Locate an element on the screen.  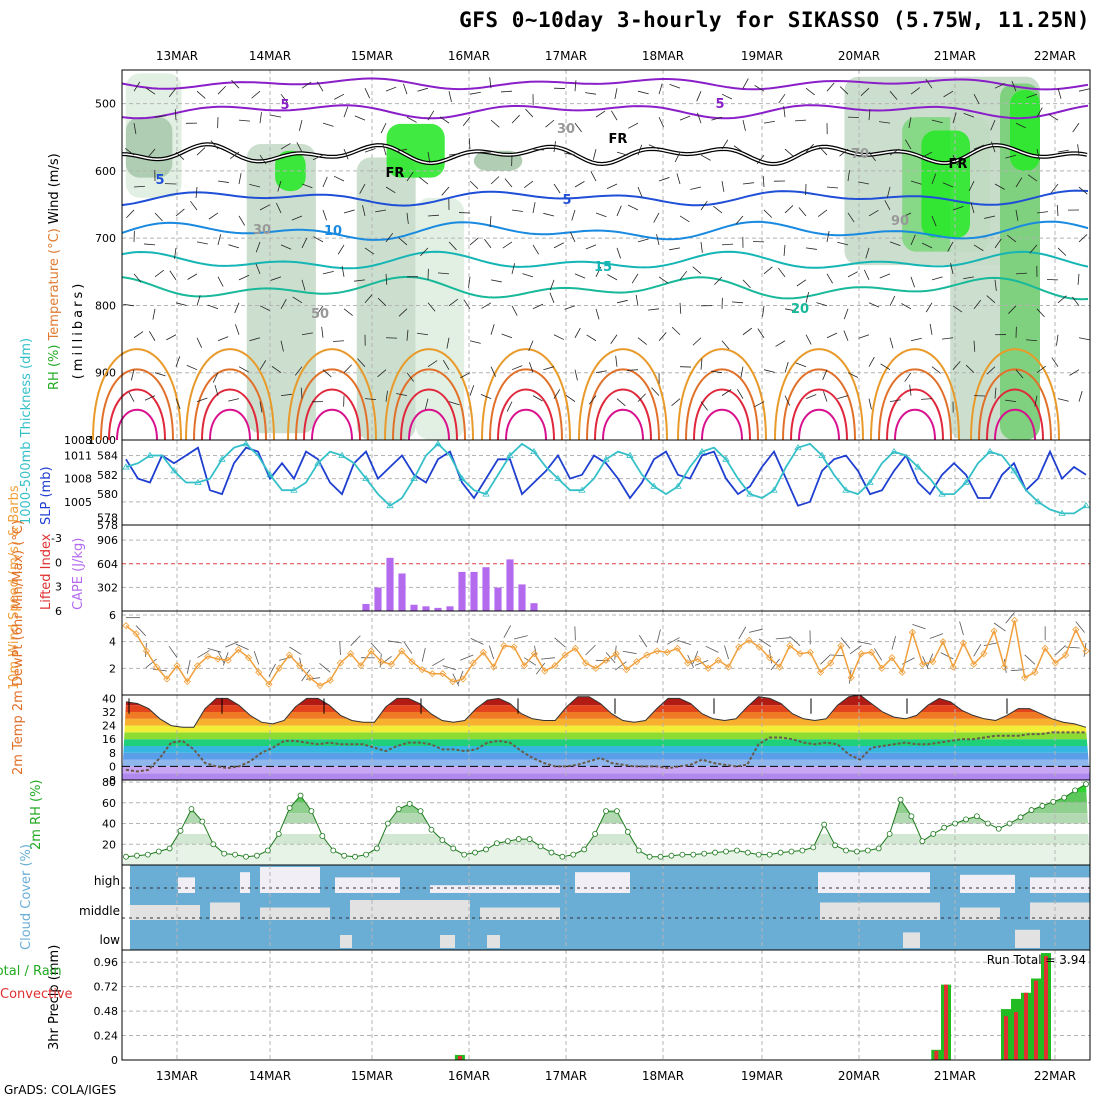
slp-axis-title2: SLP (mb) is located at coordinates (46, 495).